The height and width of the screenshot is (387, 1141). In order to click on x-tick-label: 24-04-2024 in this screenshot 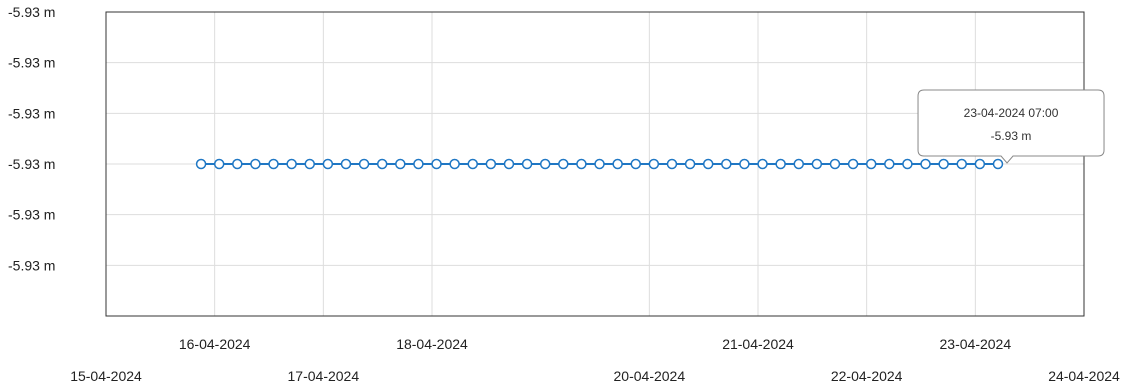, I will do `click(1084, 376)`.